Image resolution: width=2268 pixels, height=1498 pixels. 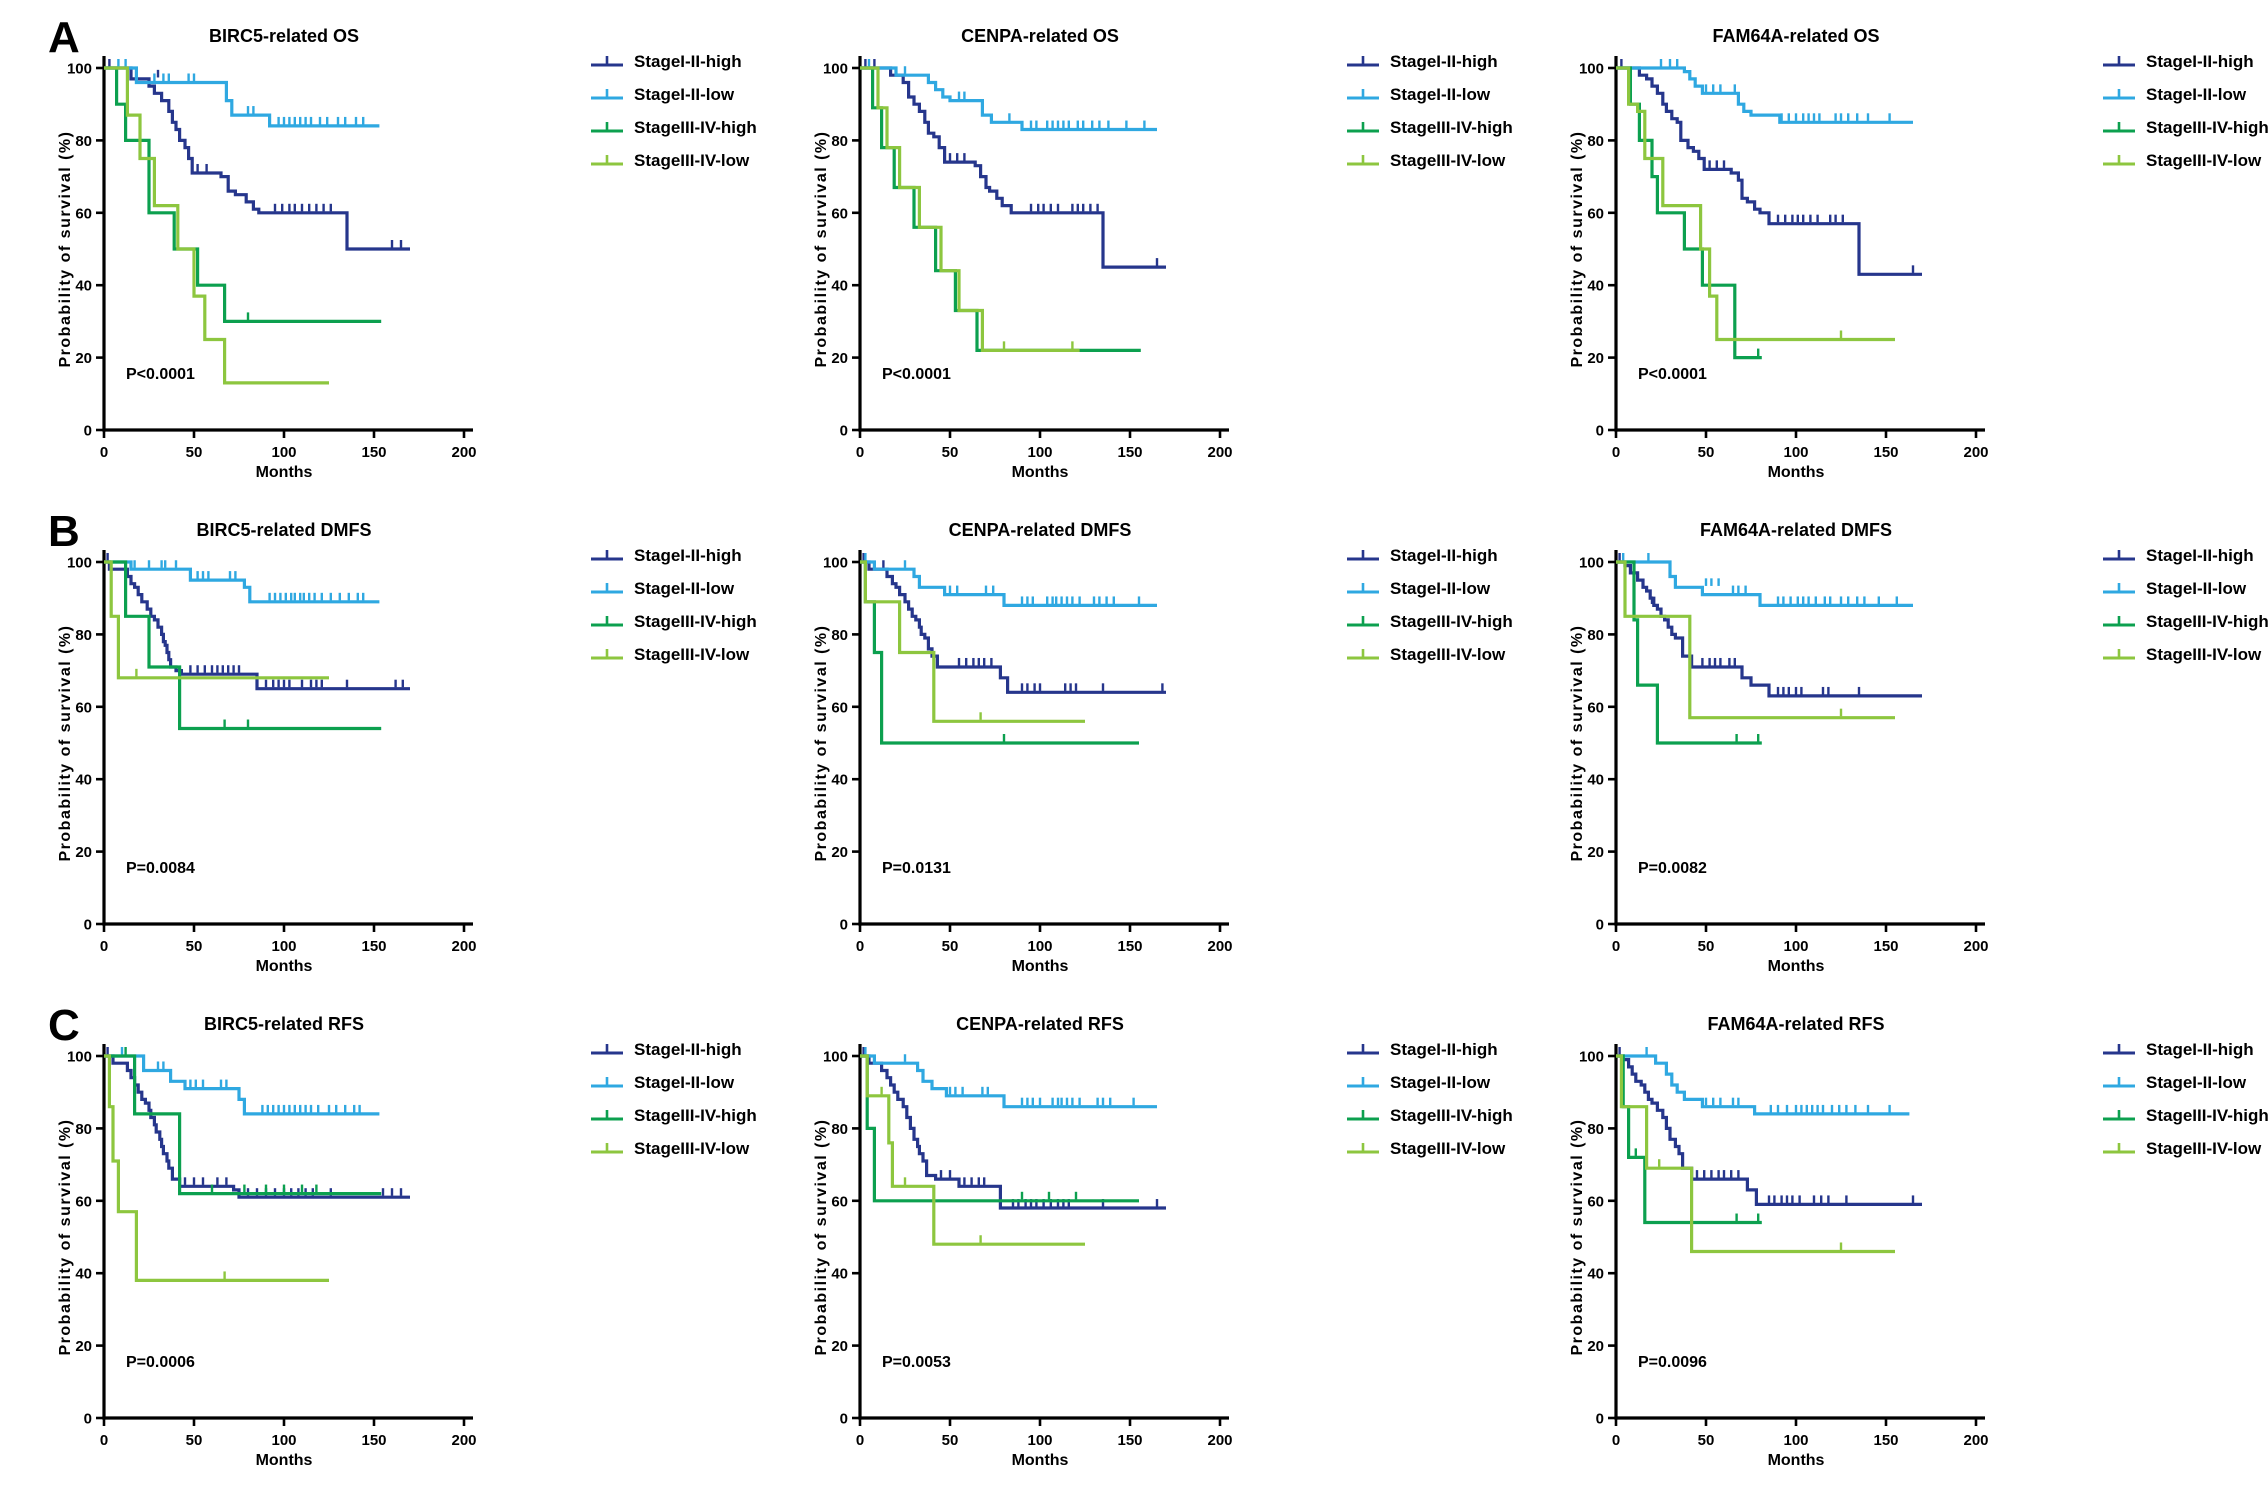 What do you see at coordinates (1040, 530) in the screenshot?
I see `chart-title: CENPA-related DMFS` at bounding box center [1040, 530].